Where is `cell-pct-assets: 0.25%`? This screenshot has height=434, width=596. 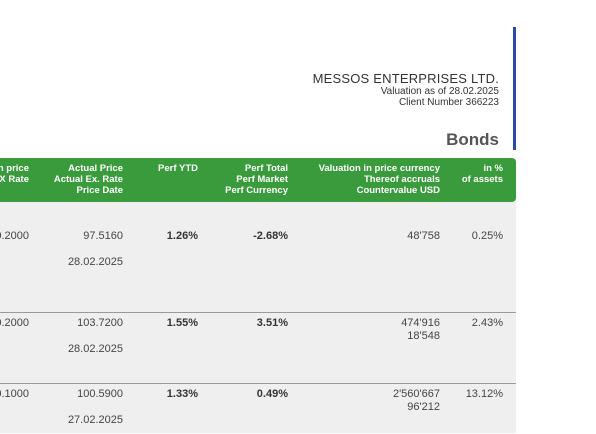 cell-pct-assets: 0.25% is located at coordinates (487, 236).